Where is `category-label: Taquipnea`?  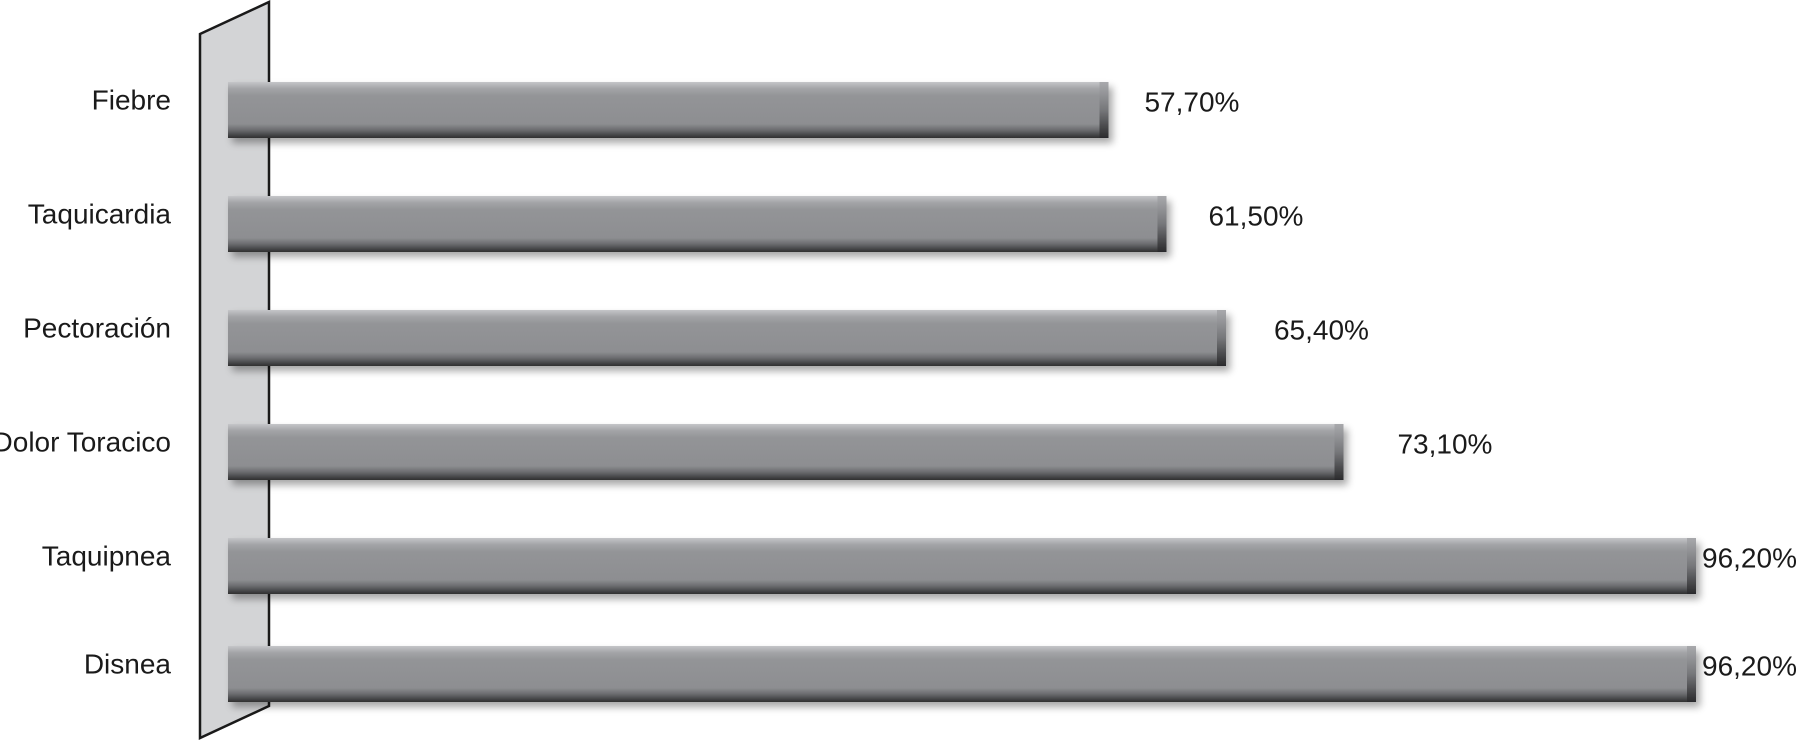 category-label: Taquipnea is located at coordinates (107, 555).